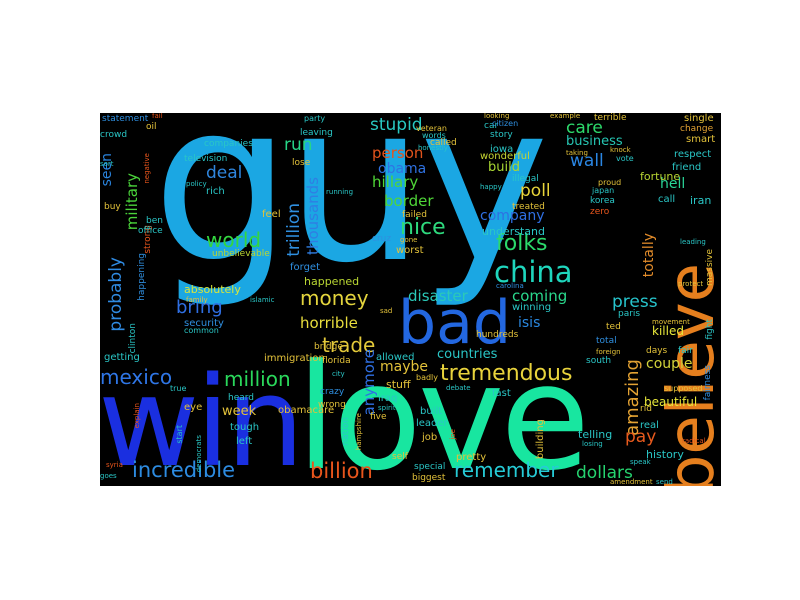 Image resolution: width=800 pixels, height=600 pixels. Describe the element at coordinates (329, 323) in the screenshot. I see `word-horrible: horrible` at that location.